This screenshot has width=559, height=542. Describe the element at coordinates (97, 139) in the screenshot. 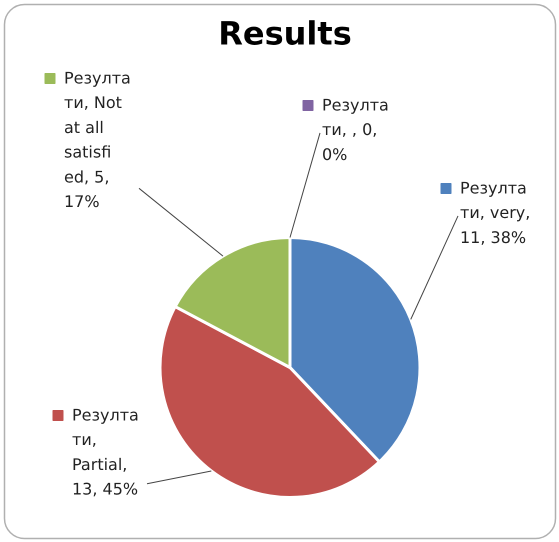

I see `legend-label: Резултати, Not at all satisfied, 5, 17%` at that location.